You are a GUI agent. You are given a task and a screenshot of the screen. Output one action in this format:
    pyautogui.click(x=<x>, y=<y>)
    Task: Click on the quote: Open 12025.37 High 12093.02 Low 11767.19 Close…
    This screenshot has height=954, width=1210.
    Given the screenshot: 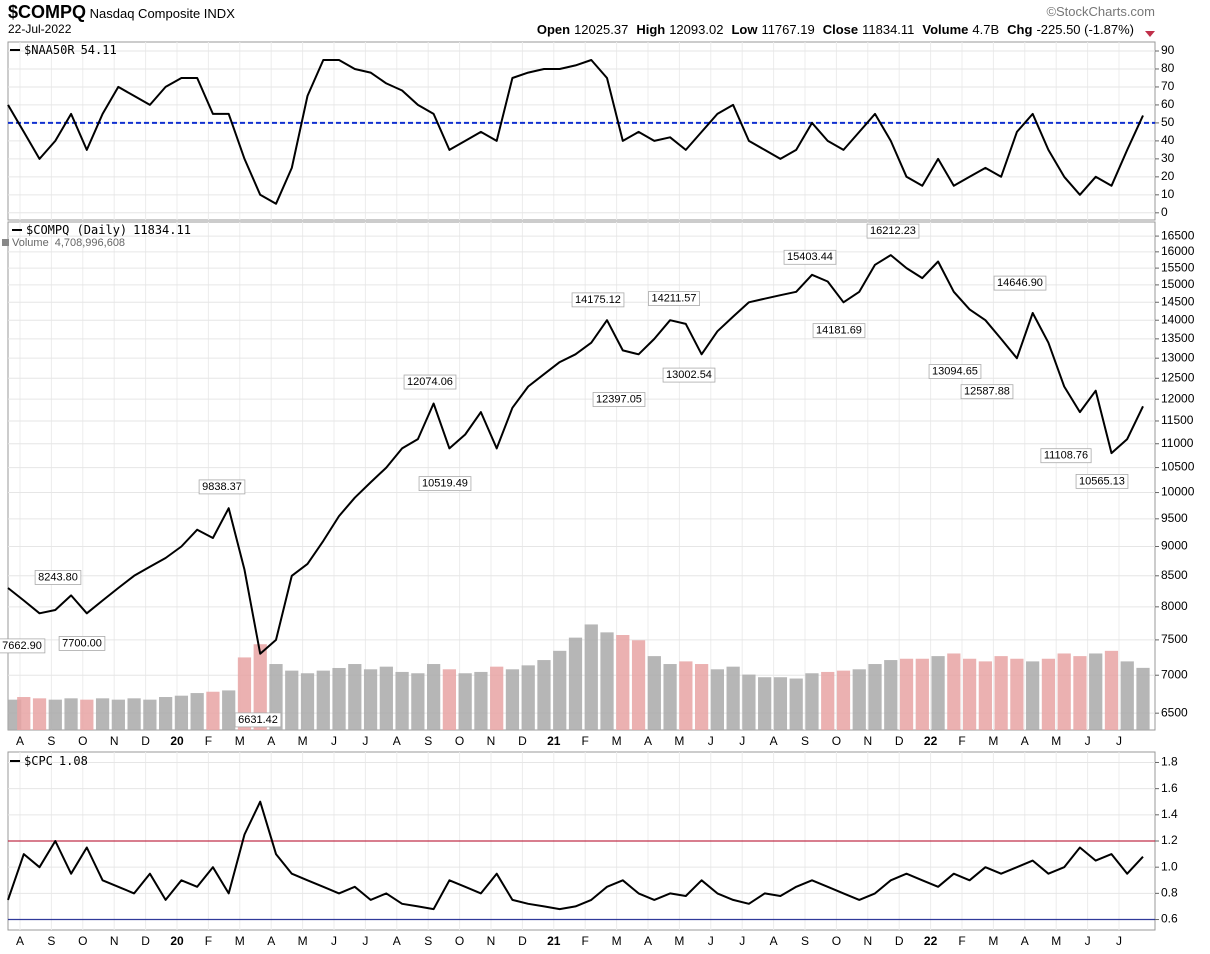 What is the action you would take?
    pyautogui.click(x=839, y=29)
    